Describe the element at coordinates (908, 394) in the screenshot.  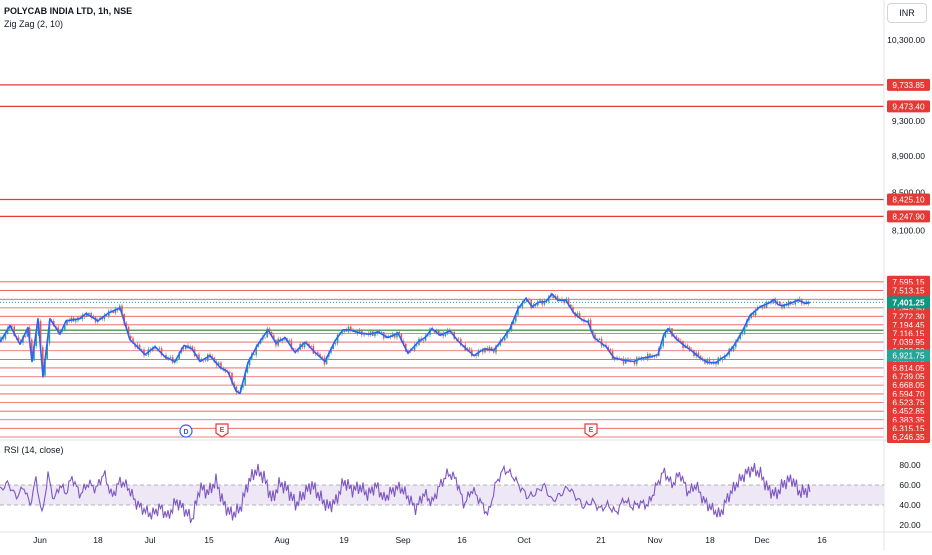
I see `price-level-tag-text: 6,594.70` at that location.